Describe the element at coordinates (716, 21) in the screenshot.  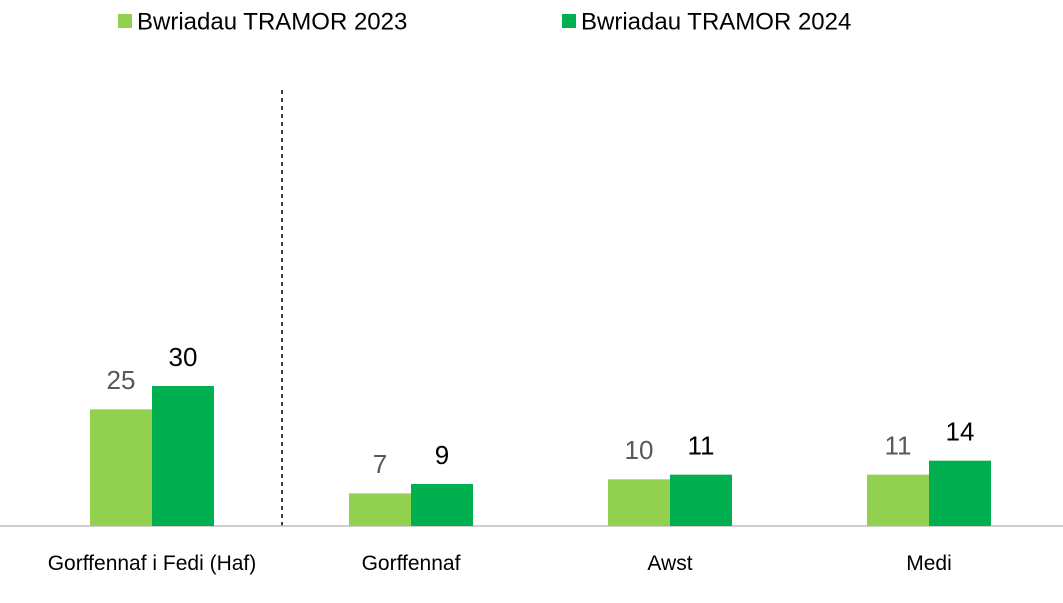
I see `legend-label: Bwriadau TRAMOR 2024` at that location.